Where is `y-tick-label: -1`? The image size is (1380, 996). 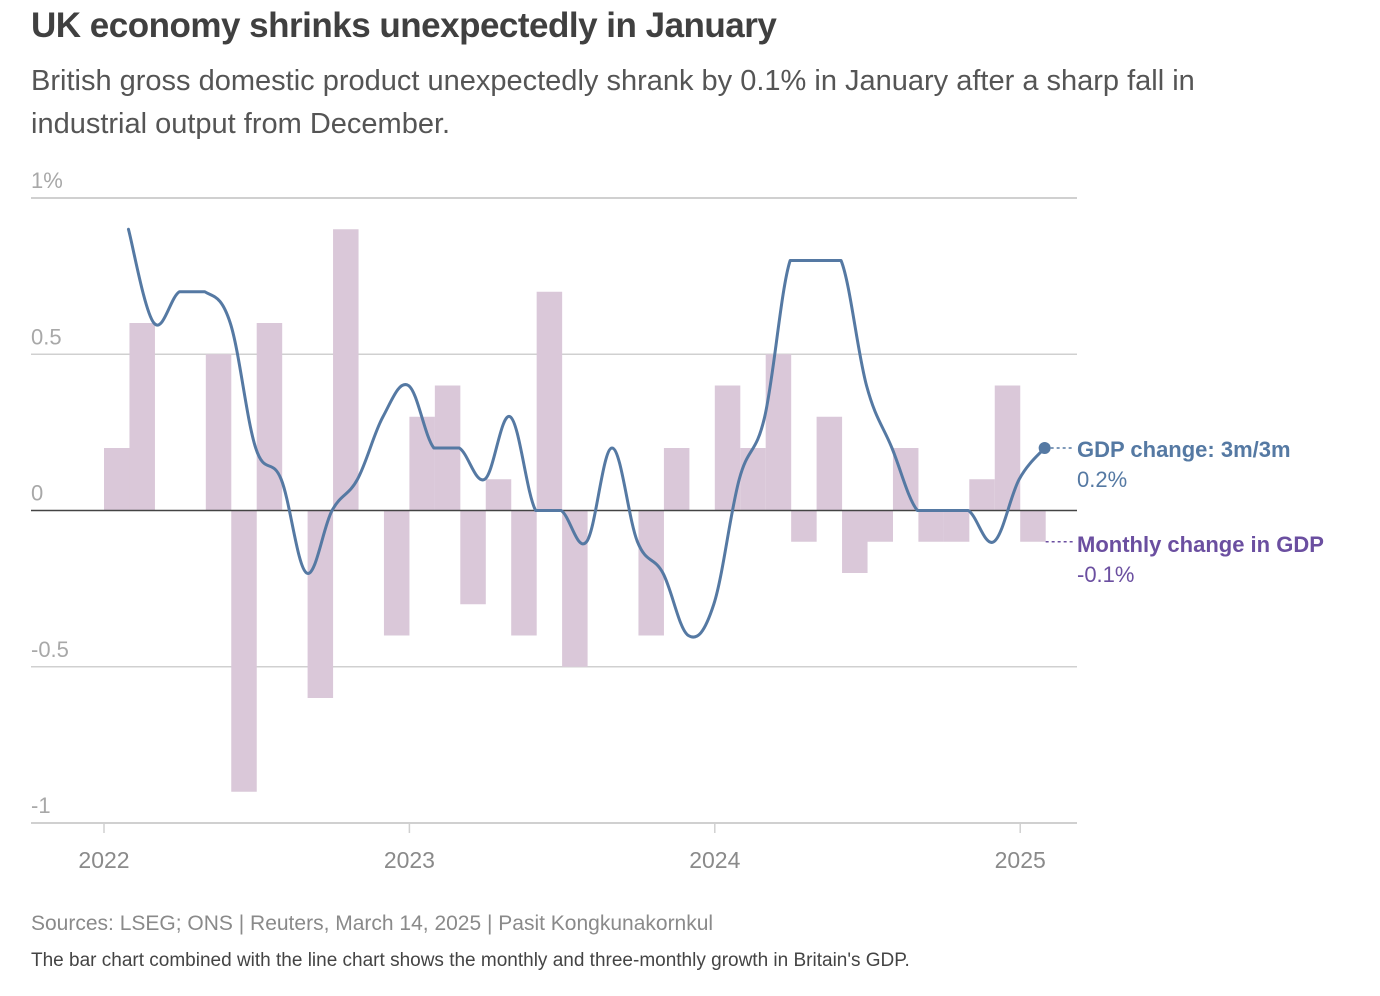 y-tick-label: -1 is located at coordinates (41, 805).